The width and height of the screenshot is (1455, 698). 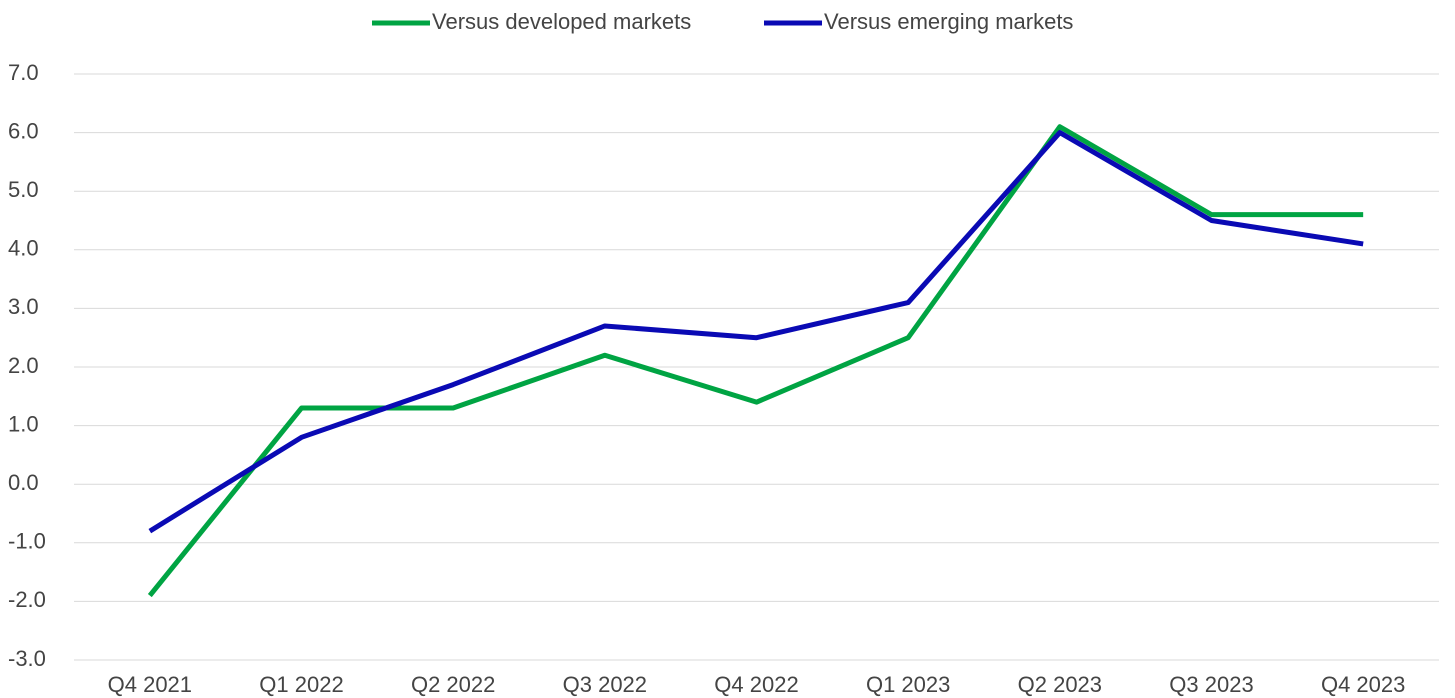 I want to click on y-tick-label: -3.0, so click(x=27, y=658).